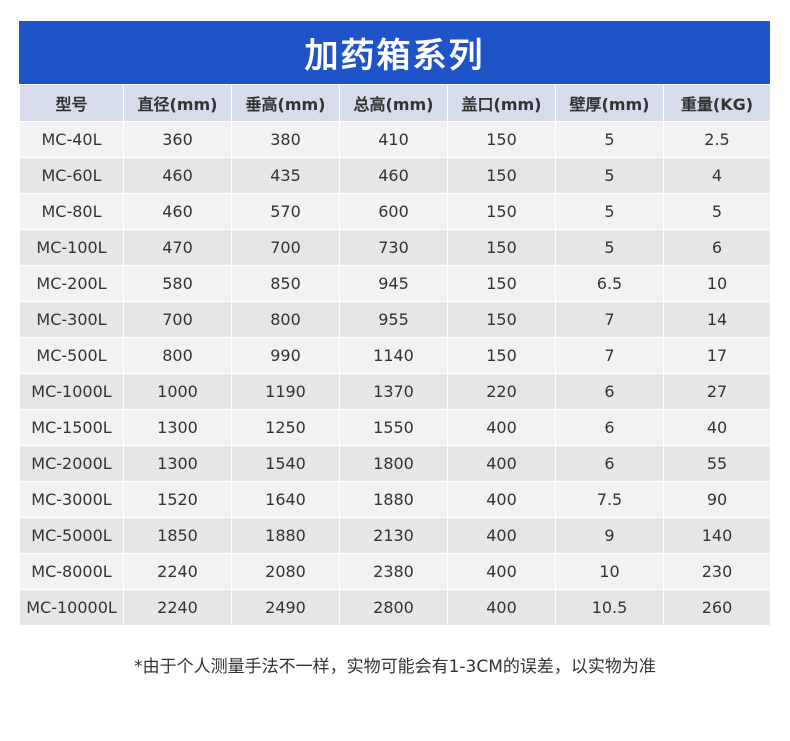  I want to click on table-row: MC-100L 470 700 730 150 5 6, so click(395, 247).